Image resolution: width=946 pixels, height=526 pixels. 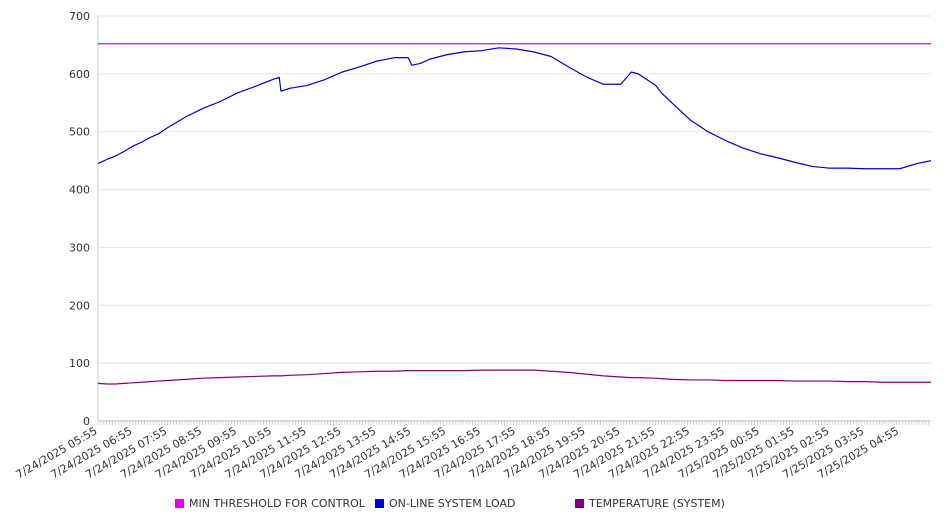 What do you see at coordinates (277, 503) in the screenshot?
I see `legend-label-min-threshold: MIN THRESHOLD FOR CONTROL` at bounding box center [277, 503].